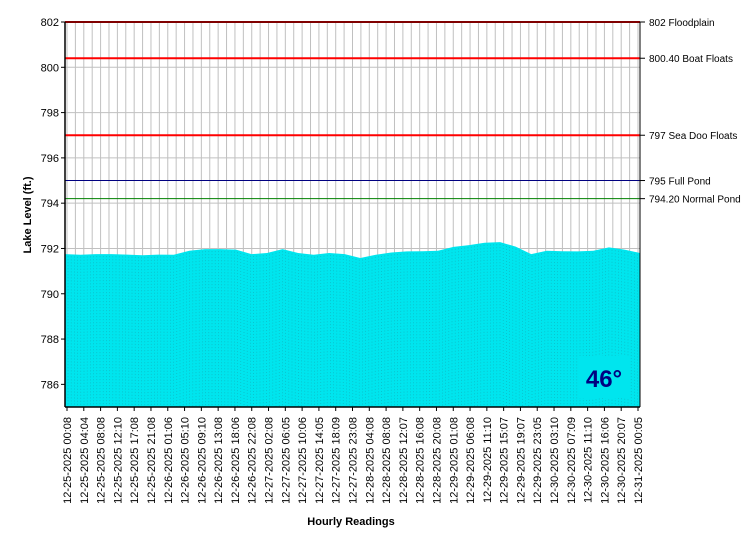 The width and height of the screenshot is (750, 550). I want to click on x-tick-label: 12-25-2025 08:08, so click(102, 460).